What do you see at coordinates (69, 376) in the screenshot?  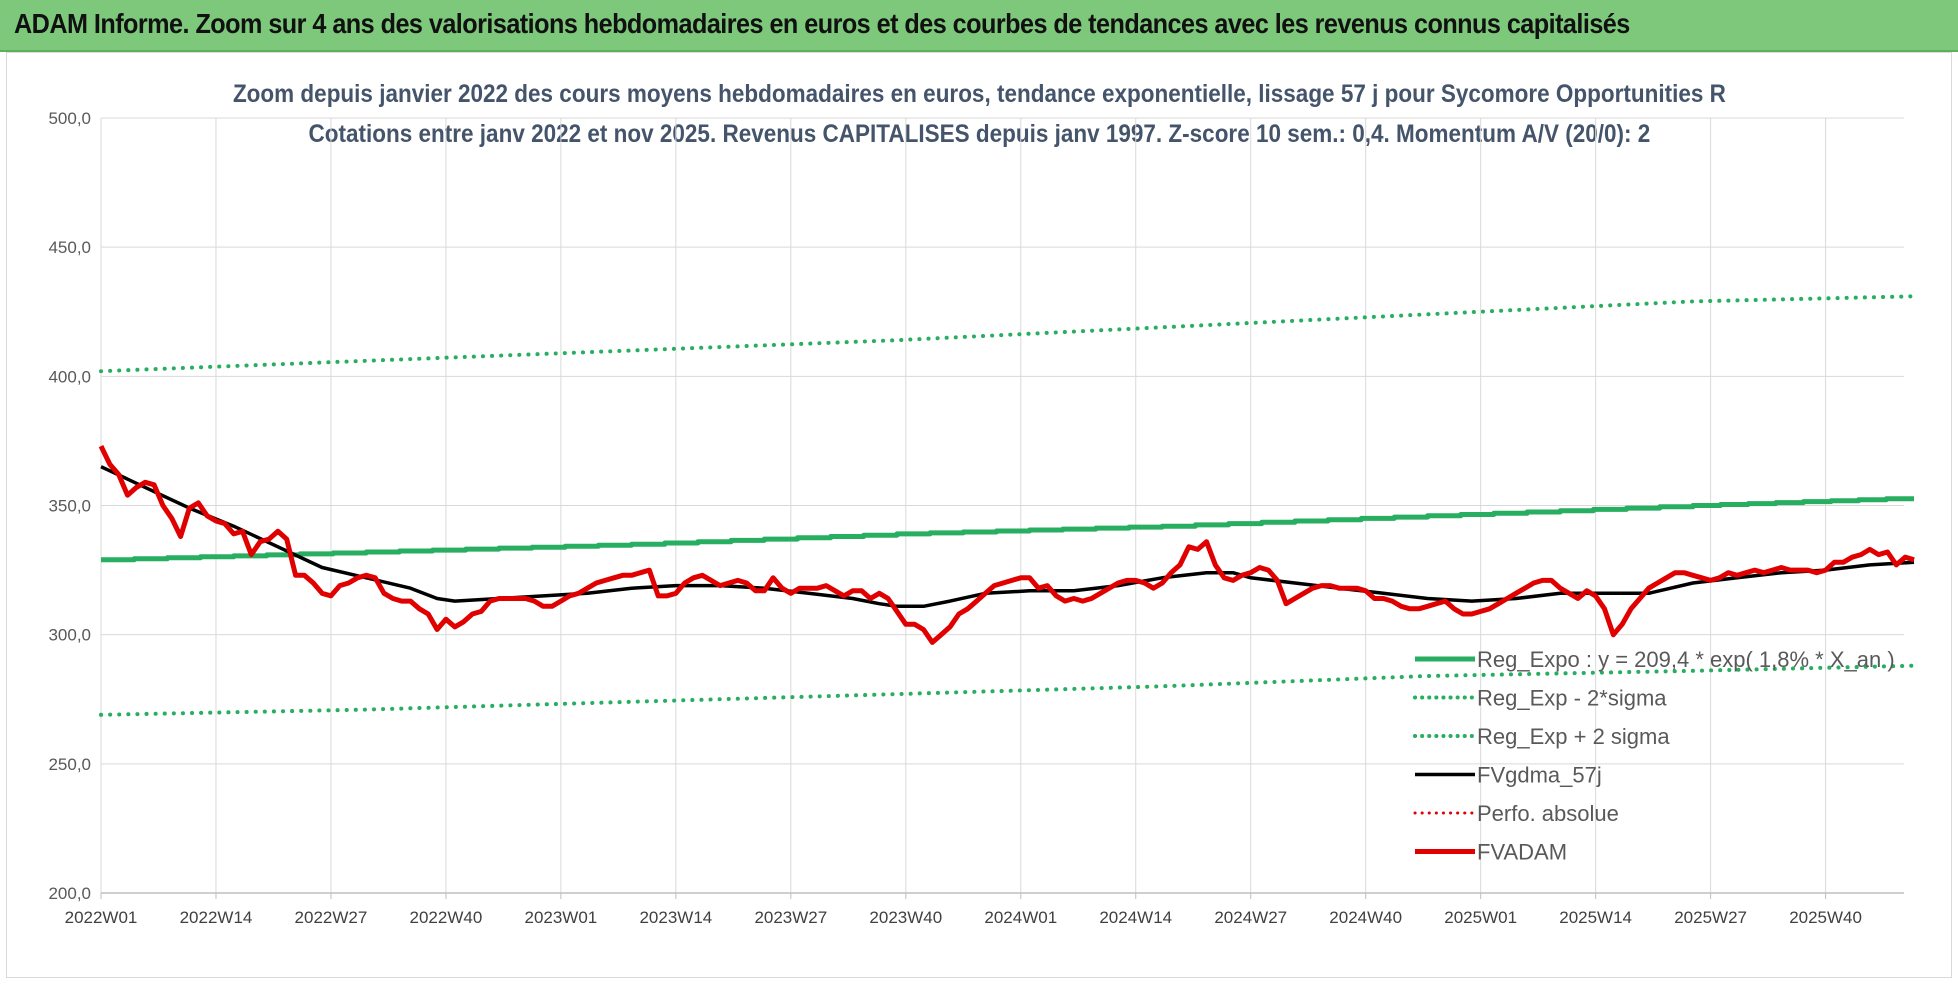 I see `y-tick-label: 400,0` at bounding box center [69, 376].